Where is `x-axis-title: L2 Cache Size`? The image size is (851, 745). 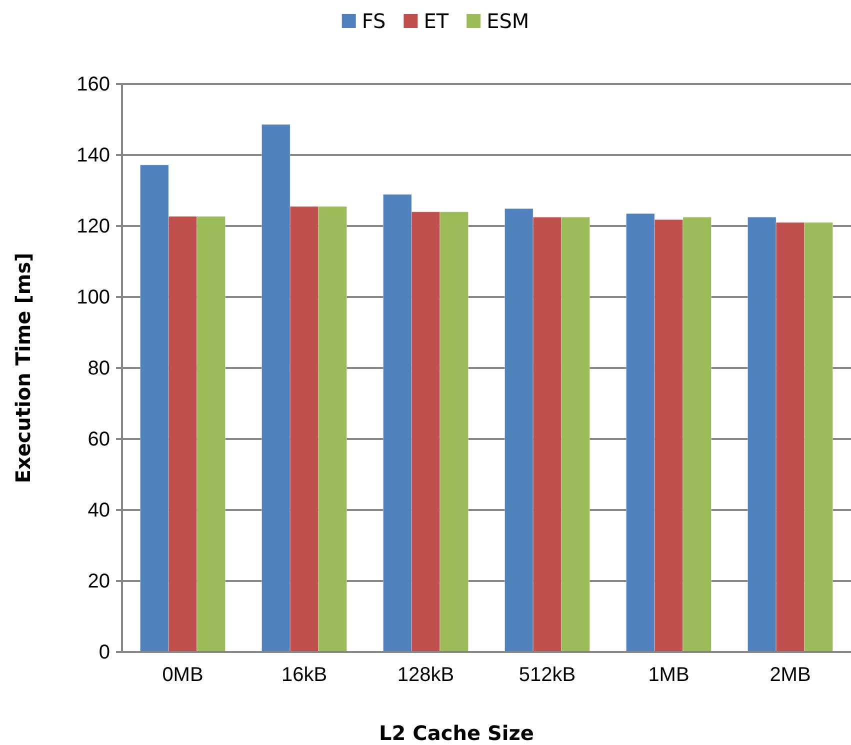 x-axis-title: L2 Cache Size is located at coordinates (456, 733).